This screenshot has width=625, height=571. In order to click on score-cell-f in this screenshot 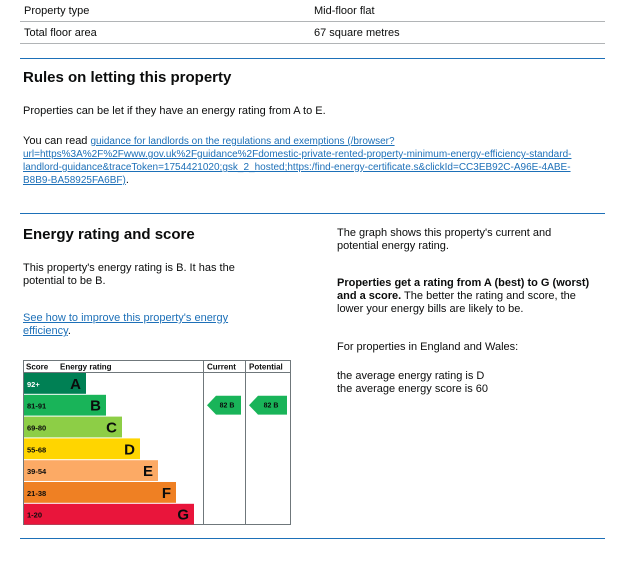, I will do `click(40, 492)`.